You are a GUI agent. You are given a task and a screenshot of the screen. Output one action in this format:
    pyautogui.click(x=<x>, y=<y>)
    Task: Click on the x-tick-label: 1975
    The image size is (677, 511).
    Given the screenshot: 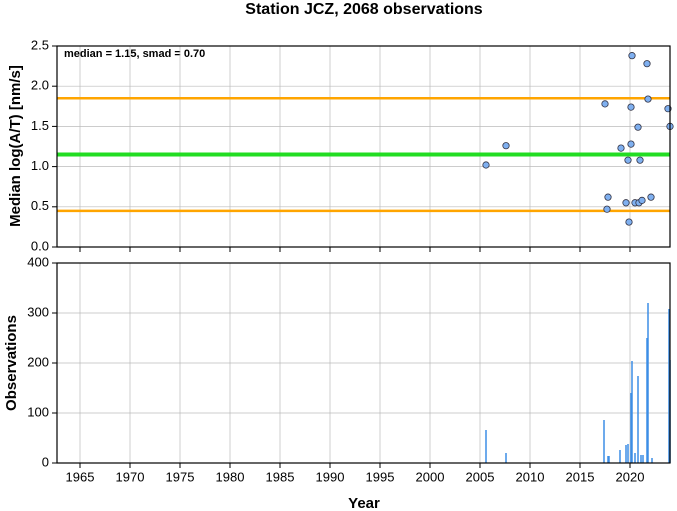 What is the action you would take?
    pyautogui.click(x=180, y=476)
    